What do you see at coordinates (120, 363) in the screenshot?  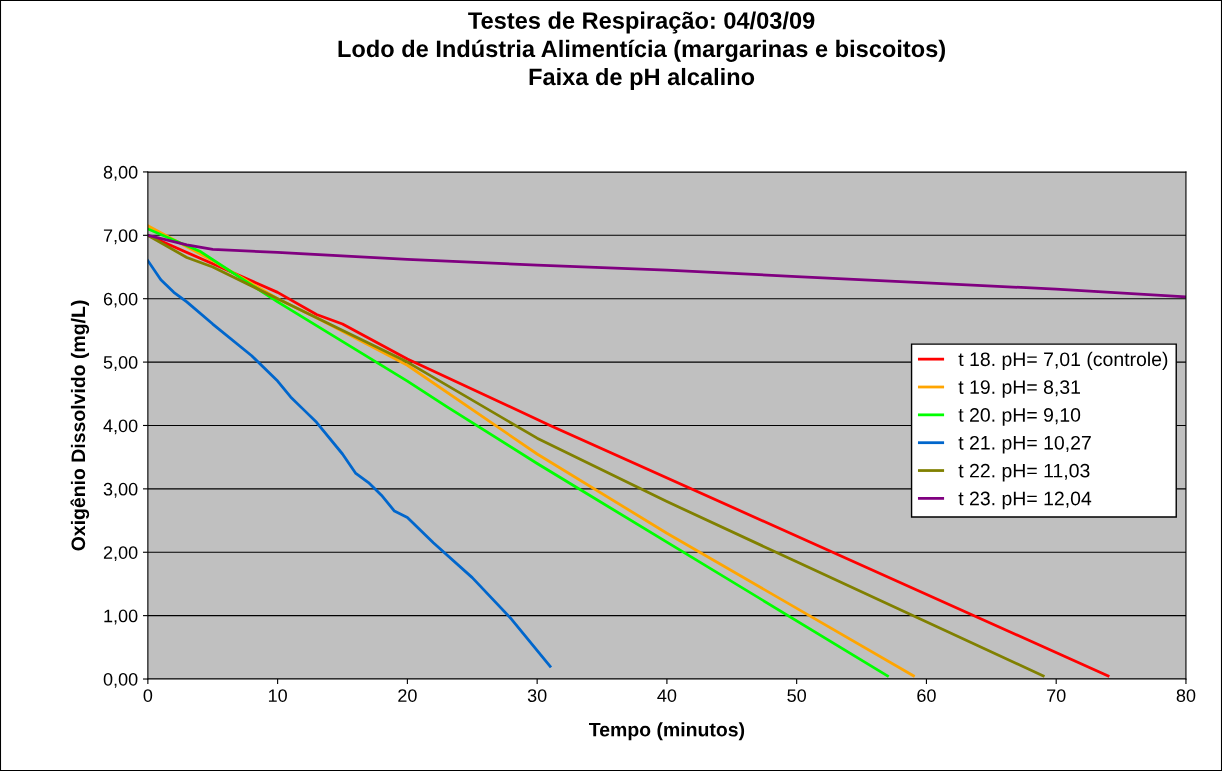 I see `y-tick-label: 5,00` at bounding box center [120, 363].